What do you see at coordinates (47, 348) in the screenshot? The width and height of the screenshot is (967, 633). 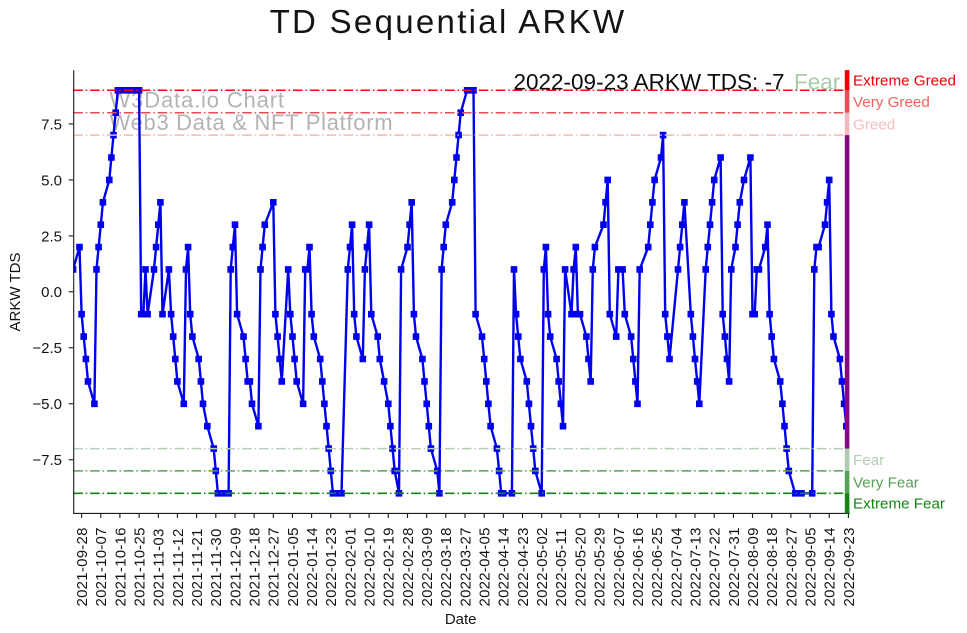 I see `svg-text: −2.5` at bounding box center [47, 348].